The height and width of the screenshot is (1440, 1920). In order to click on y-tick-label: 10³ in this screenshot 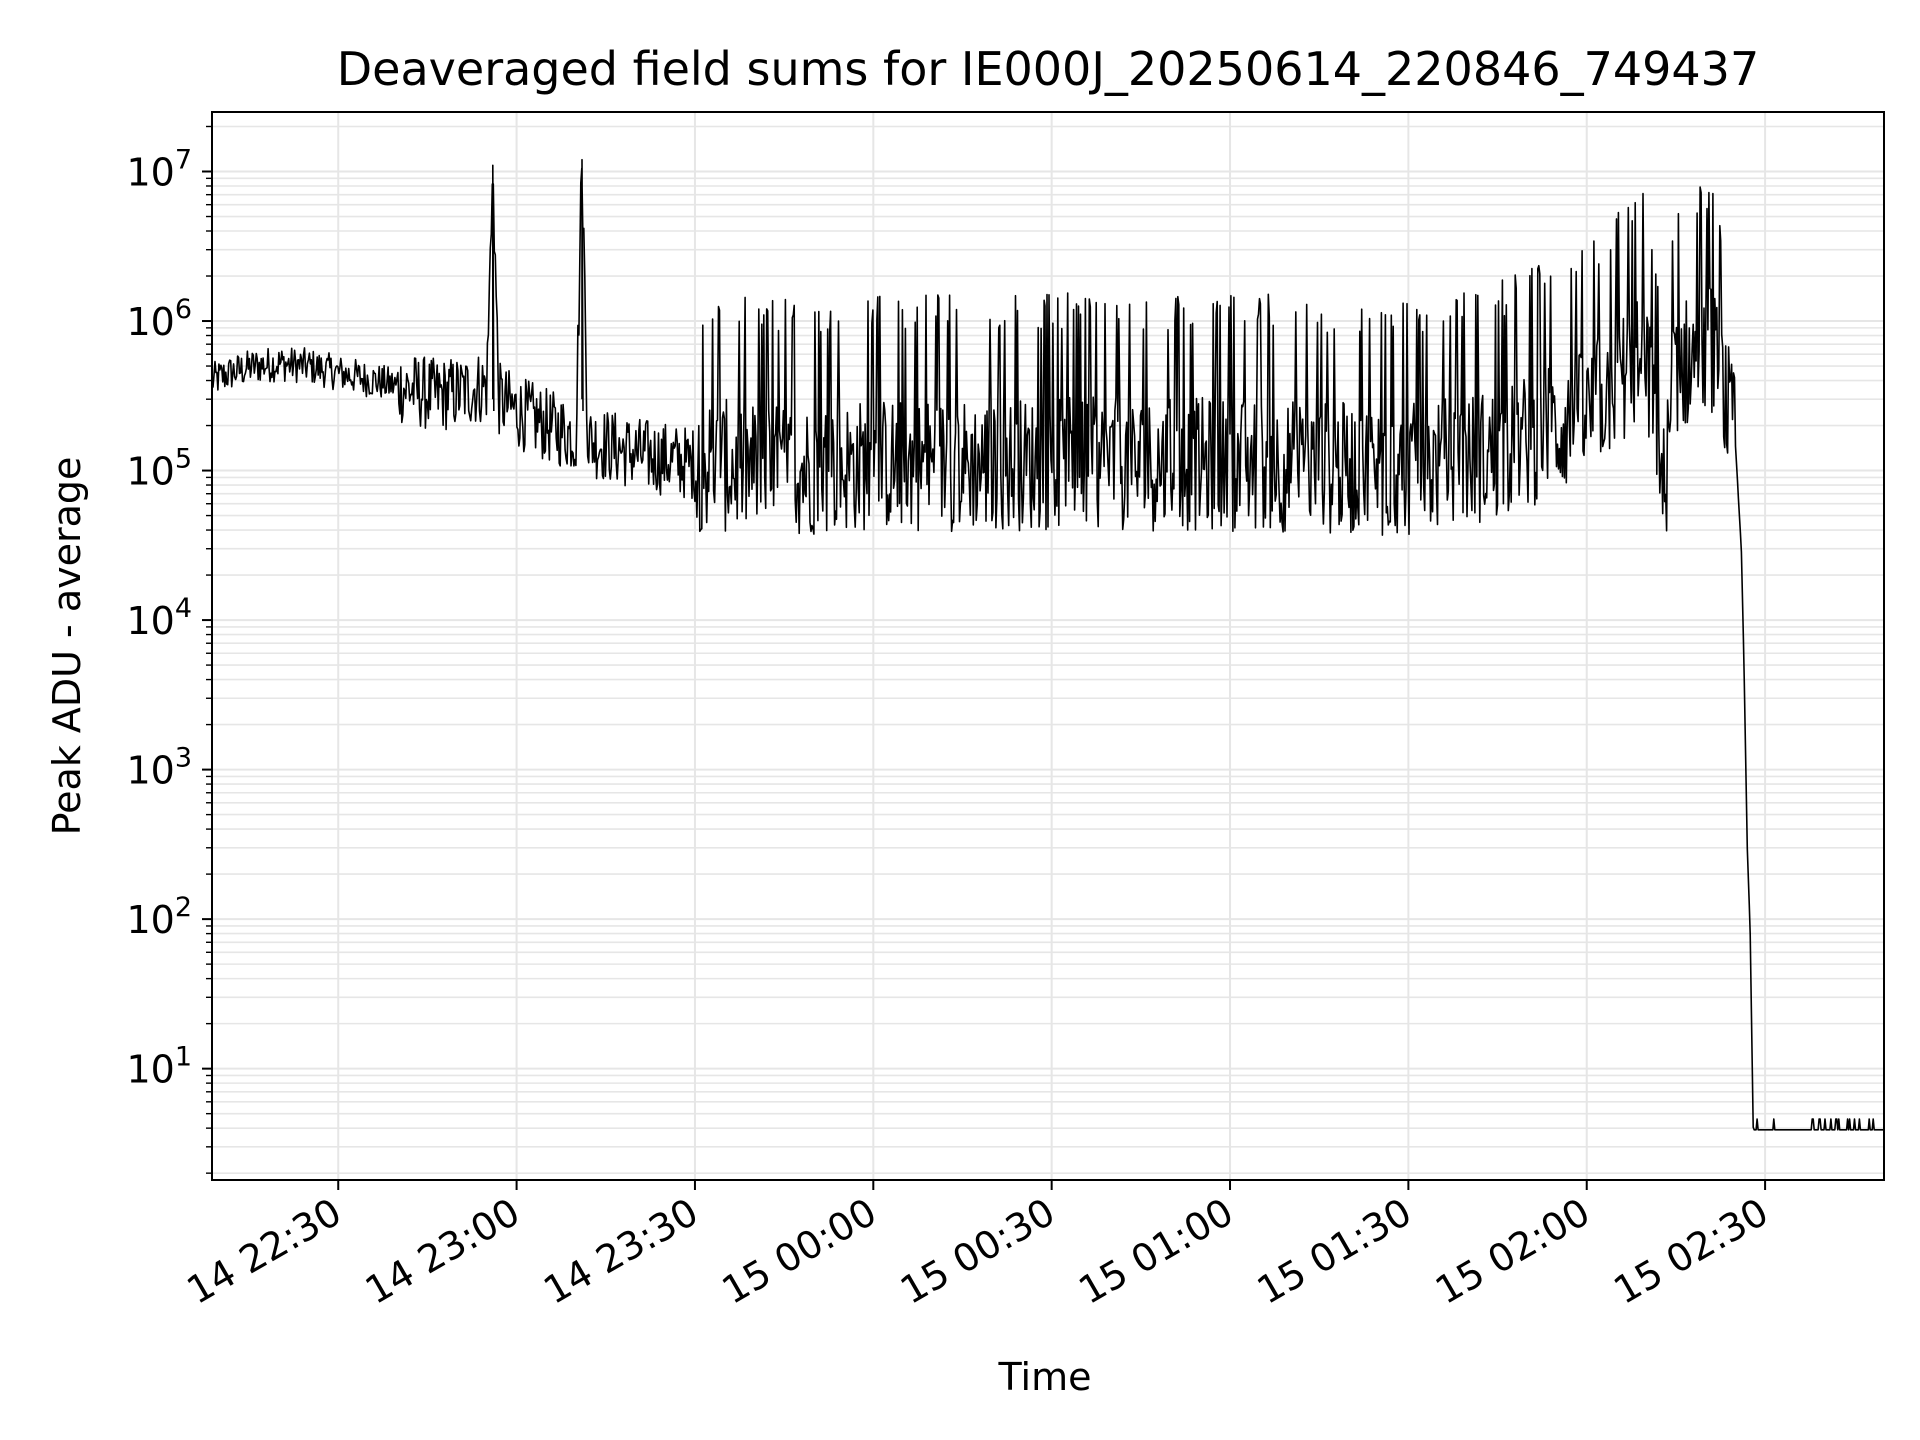, I will do `click(159, 768)`.